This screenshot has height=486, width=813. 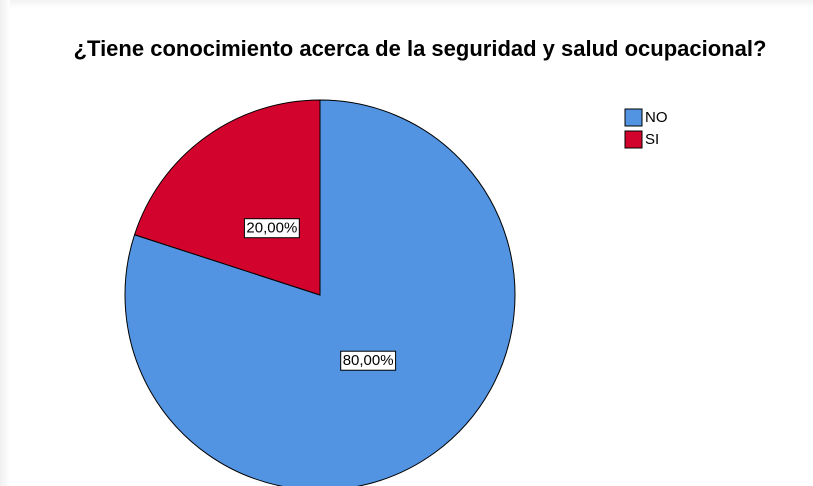 I want to click on pie-slice, so click(x=227, y=197).